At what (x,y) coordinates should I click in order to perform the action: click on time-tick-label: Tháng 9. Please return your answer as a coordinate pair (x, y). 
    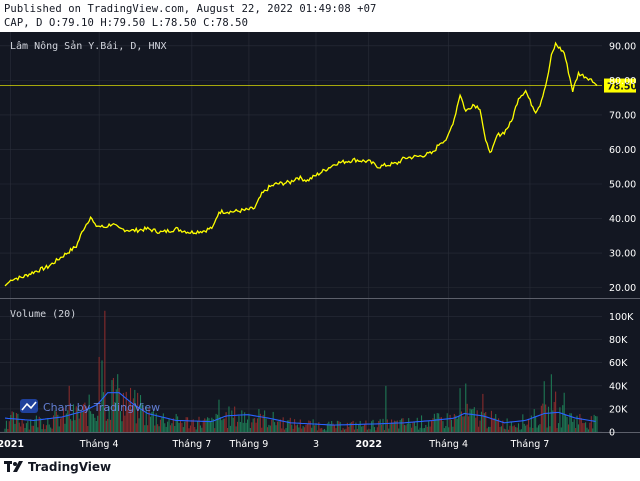
    Looking at the image, I should click on (249, 444).